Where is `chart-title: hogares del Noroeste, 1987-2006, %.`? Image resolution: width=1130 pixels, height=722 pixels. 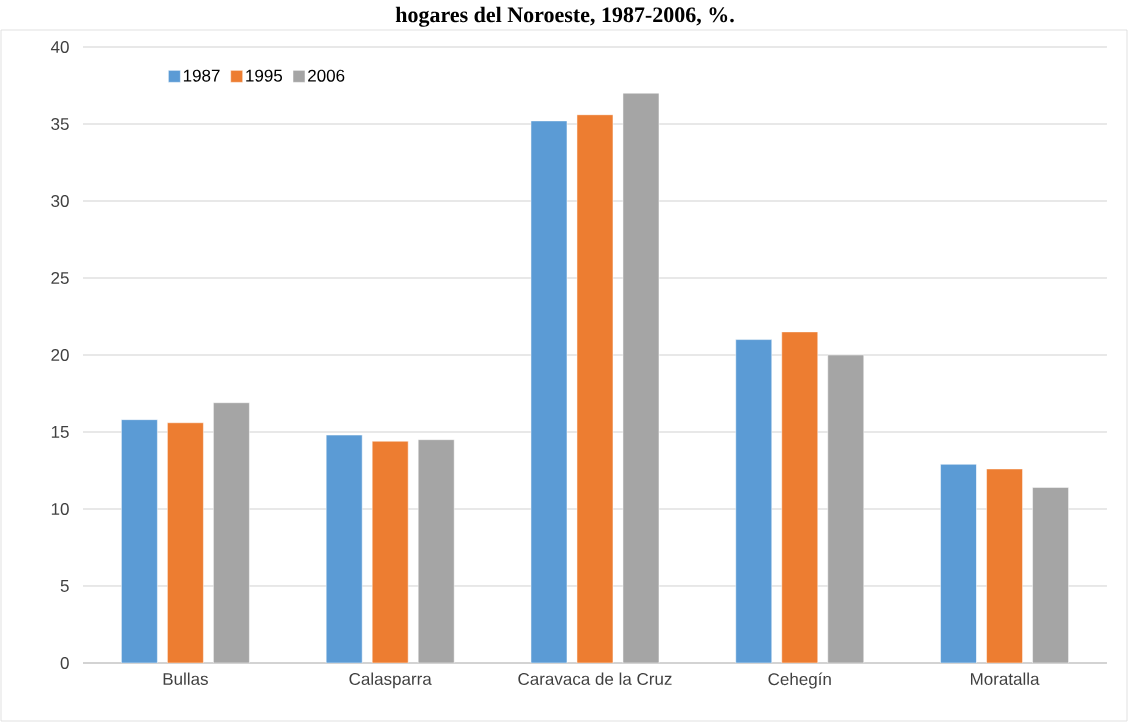 chart-title: hogares del Noroeste, 1987-2006, %. is located at coordinates (564, 16).